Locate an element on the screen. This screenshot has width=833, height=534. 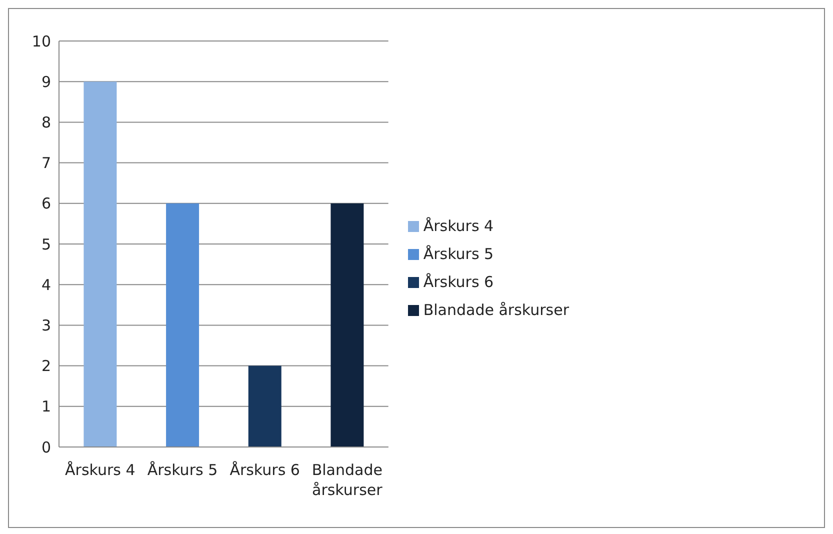
y-tick-label: 8 is located at coordinates (46, 123).